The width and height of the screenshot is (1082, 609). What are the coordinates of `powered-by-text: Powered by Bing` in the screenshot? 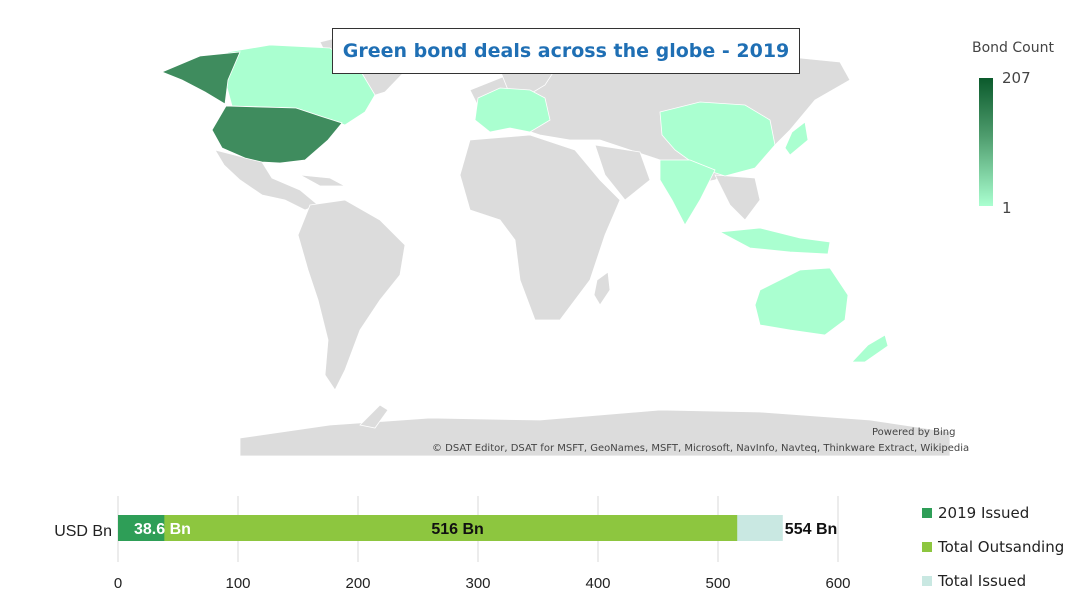 It's located at (914, 432).